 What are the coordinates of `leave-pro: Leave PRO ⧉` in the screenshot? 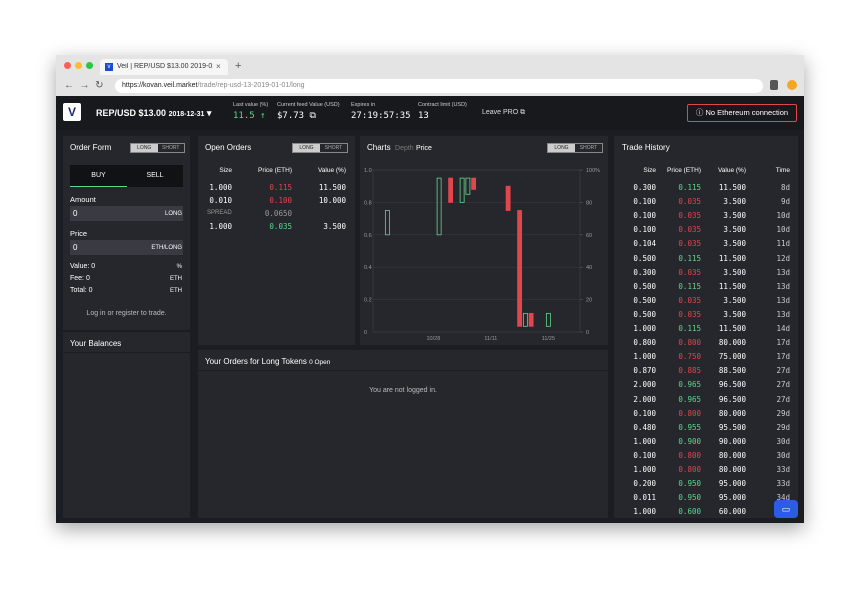 It's located at (504, 112).